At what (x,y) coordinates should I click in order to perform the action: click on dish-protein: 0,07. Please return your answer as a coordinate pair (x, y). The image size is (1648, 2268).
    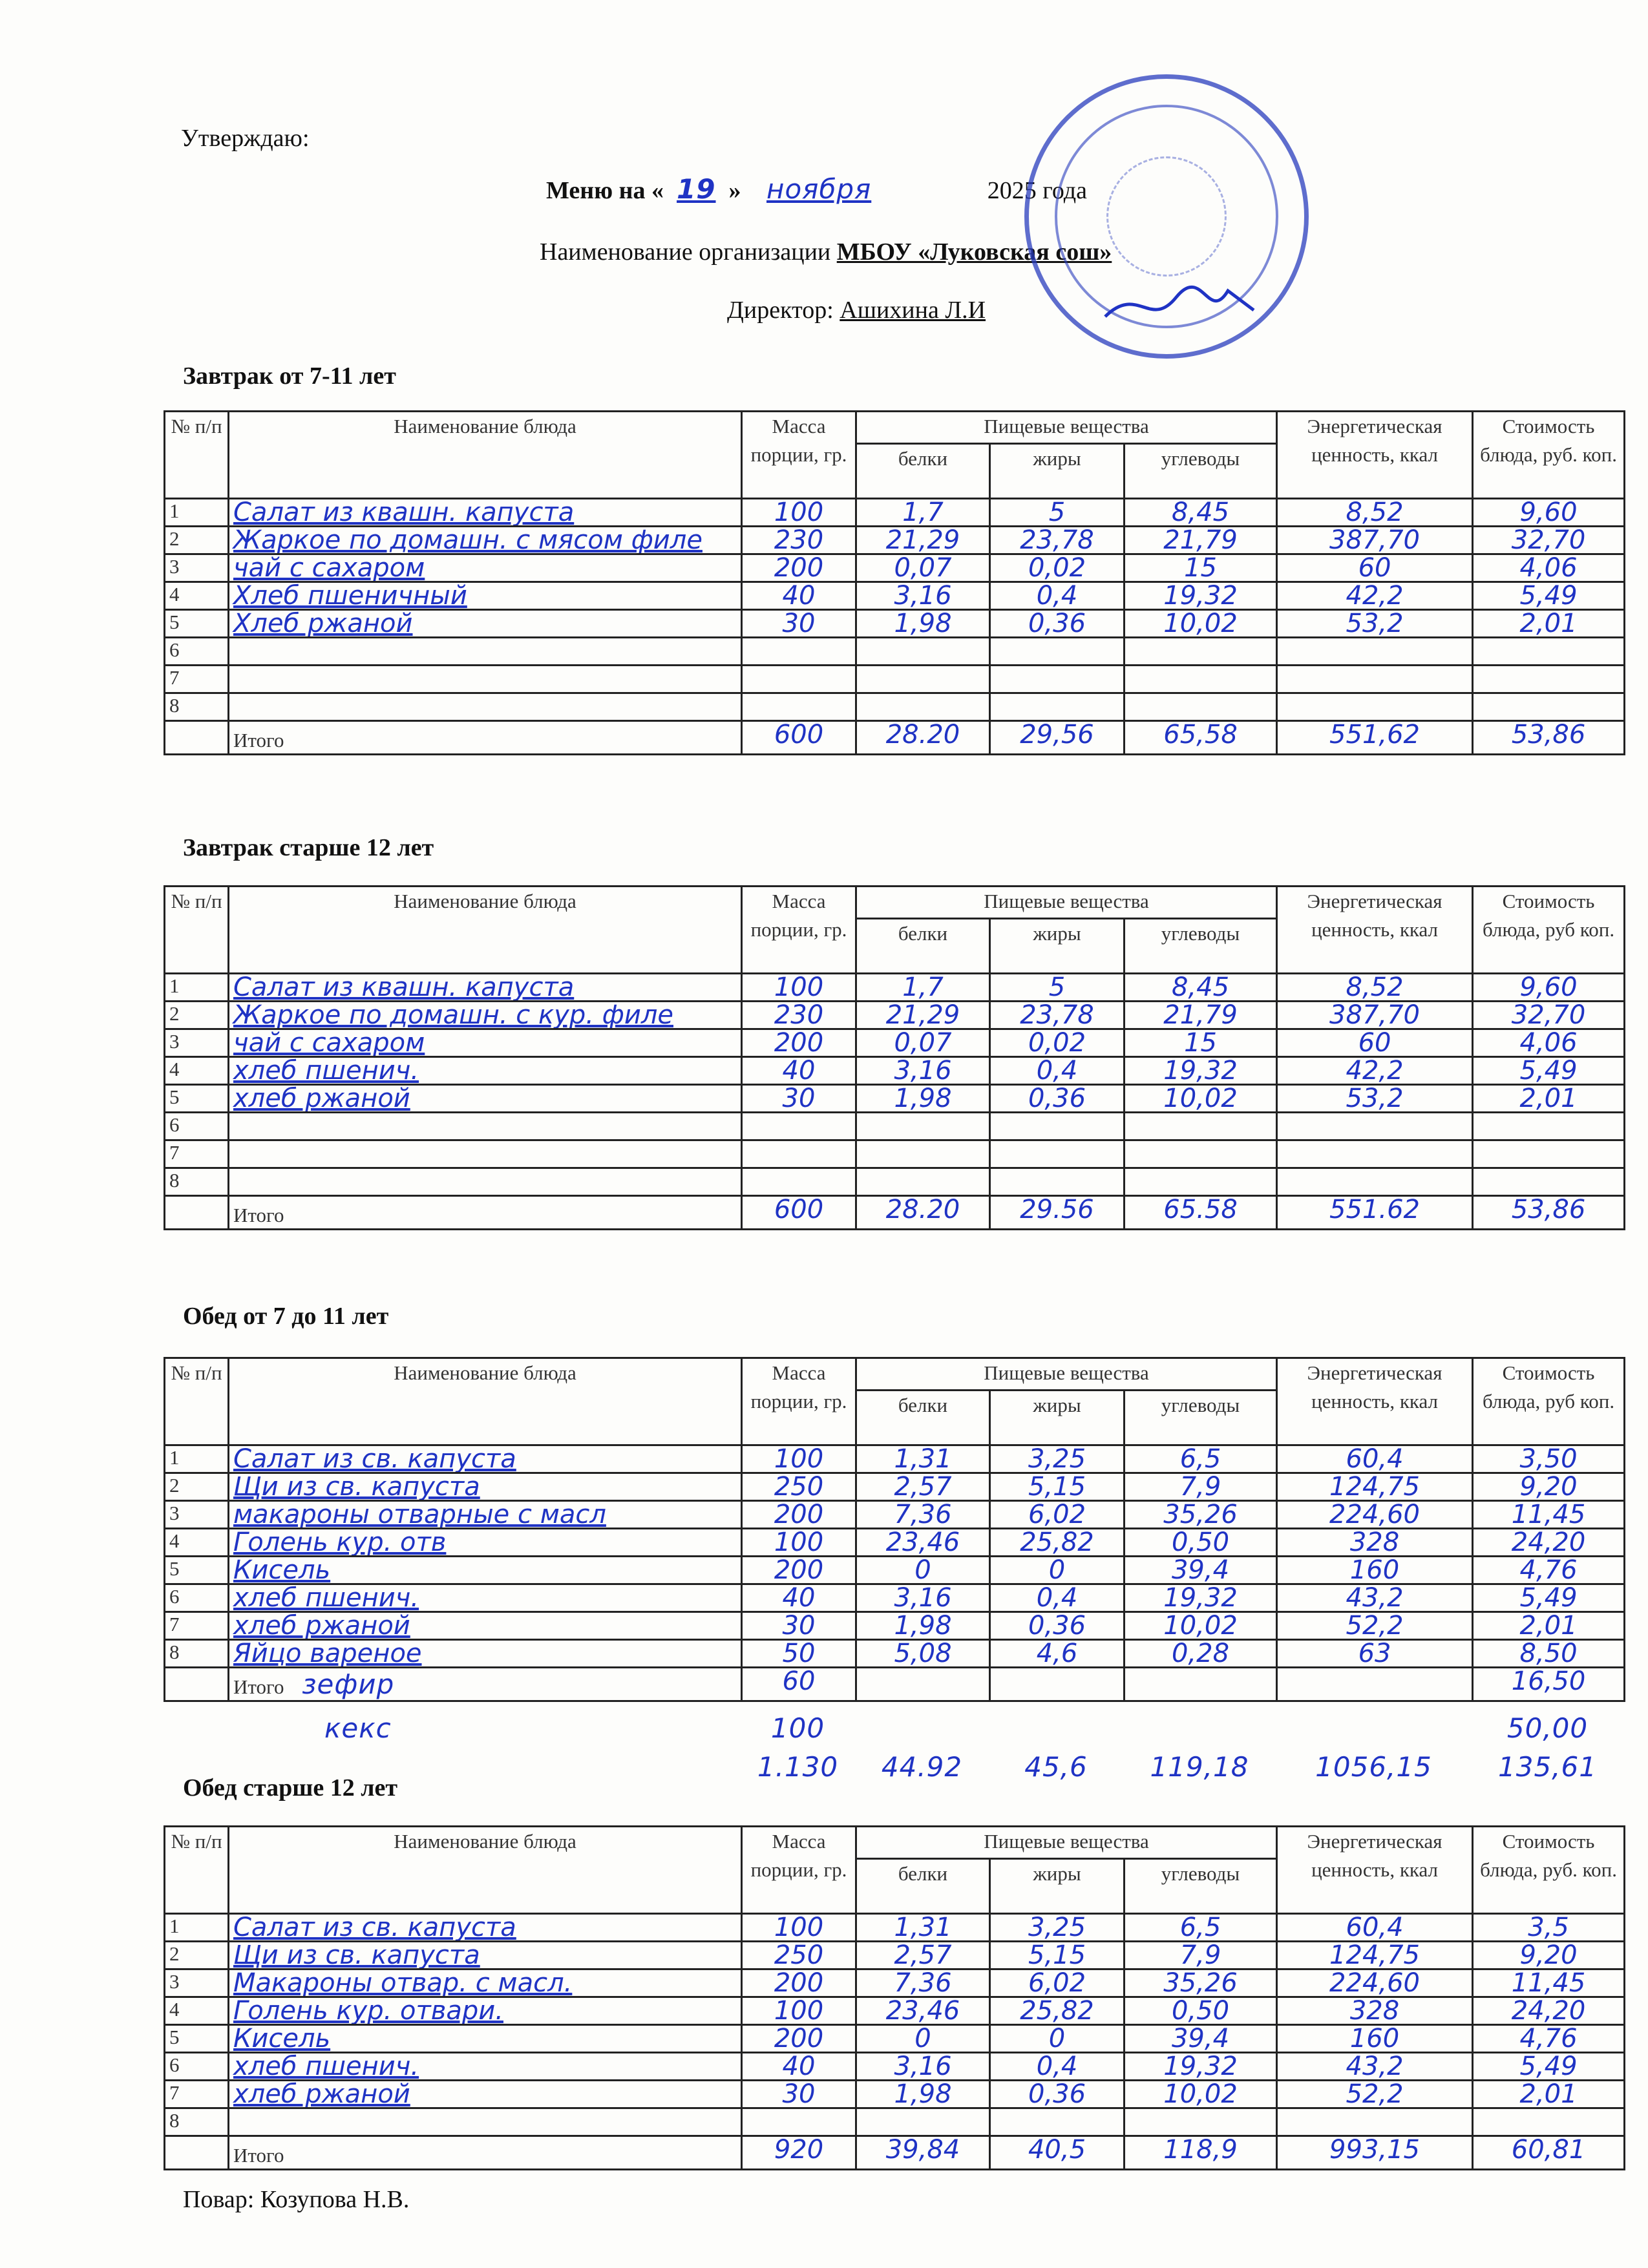
    Looking at the image, I should click on (923, 568).